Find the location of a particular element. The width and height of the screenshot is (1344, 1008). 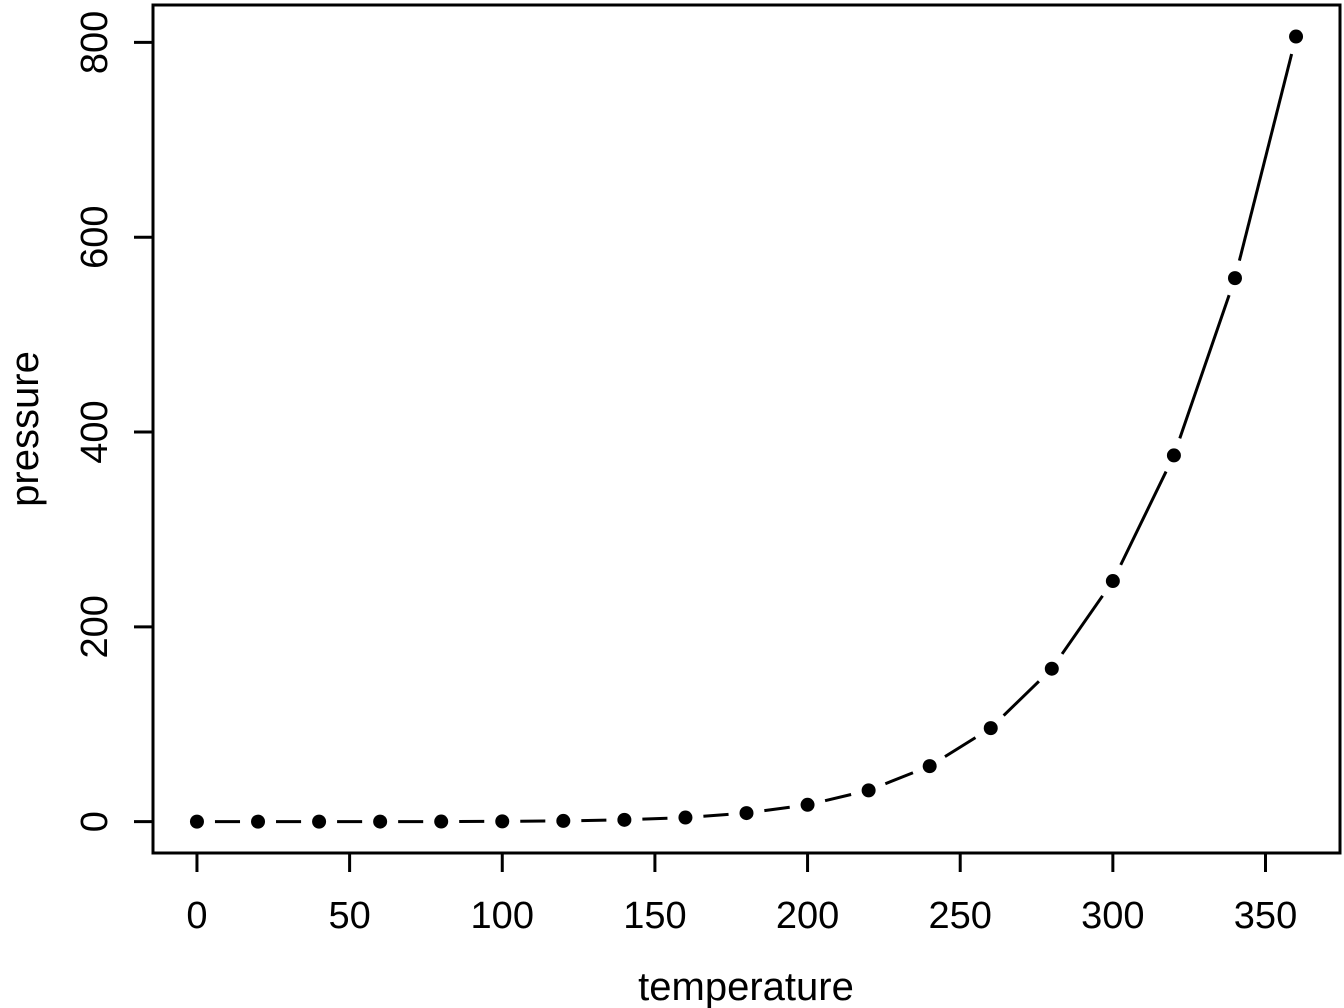

y-tick-label: 0 is located at coordinates (95, 821).